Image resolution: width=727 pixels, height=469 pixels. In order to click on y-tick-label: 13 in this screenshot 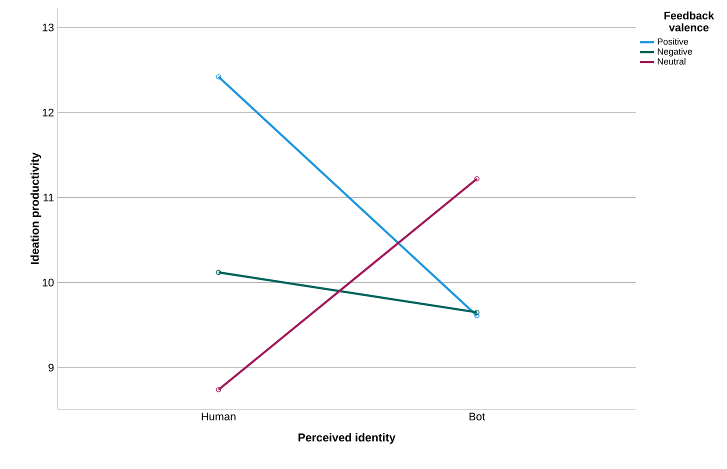, I will do `click(48, 28)`.